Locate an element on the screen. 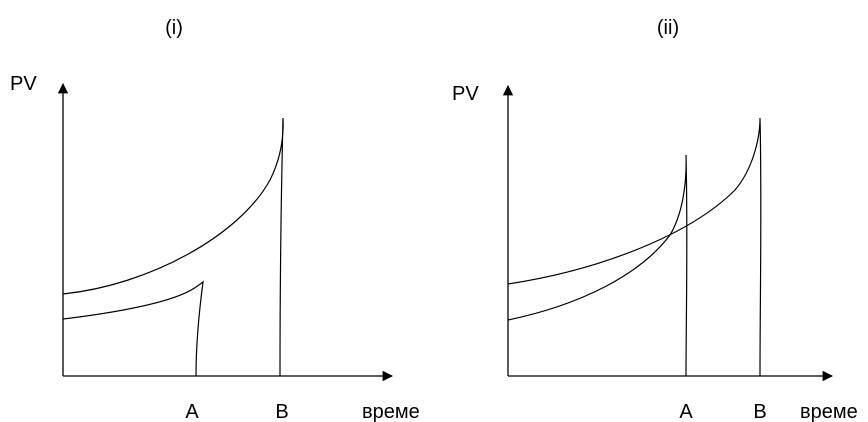 Image resolution: width=868 pixels, height=422 pixels. panel-ii-marker-a: A is located at coordinates (686, 411).